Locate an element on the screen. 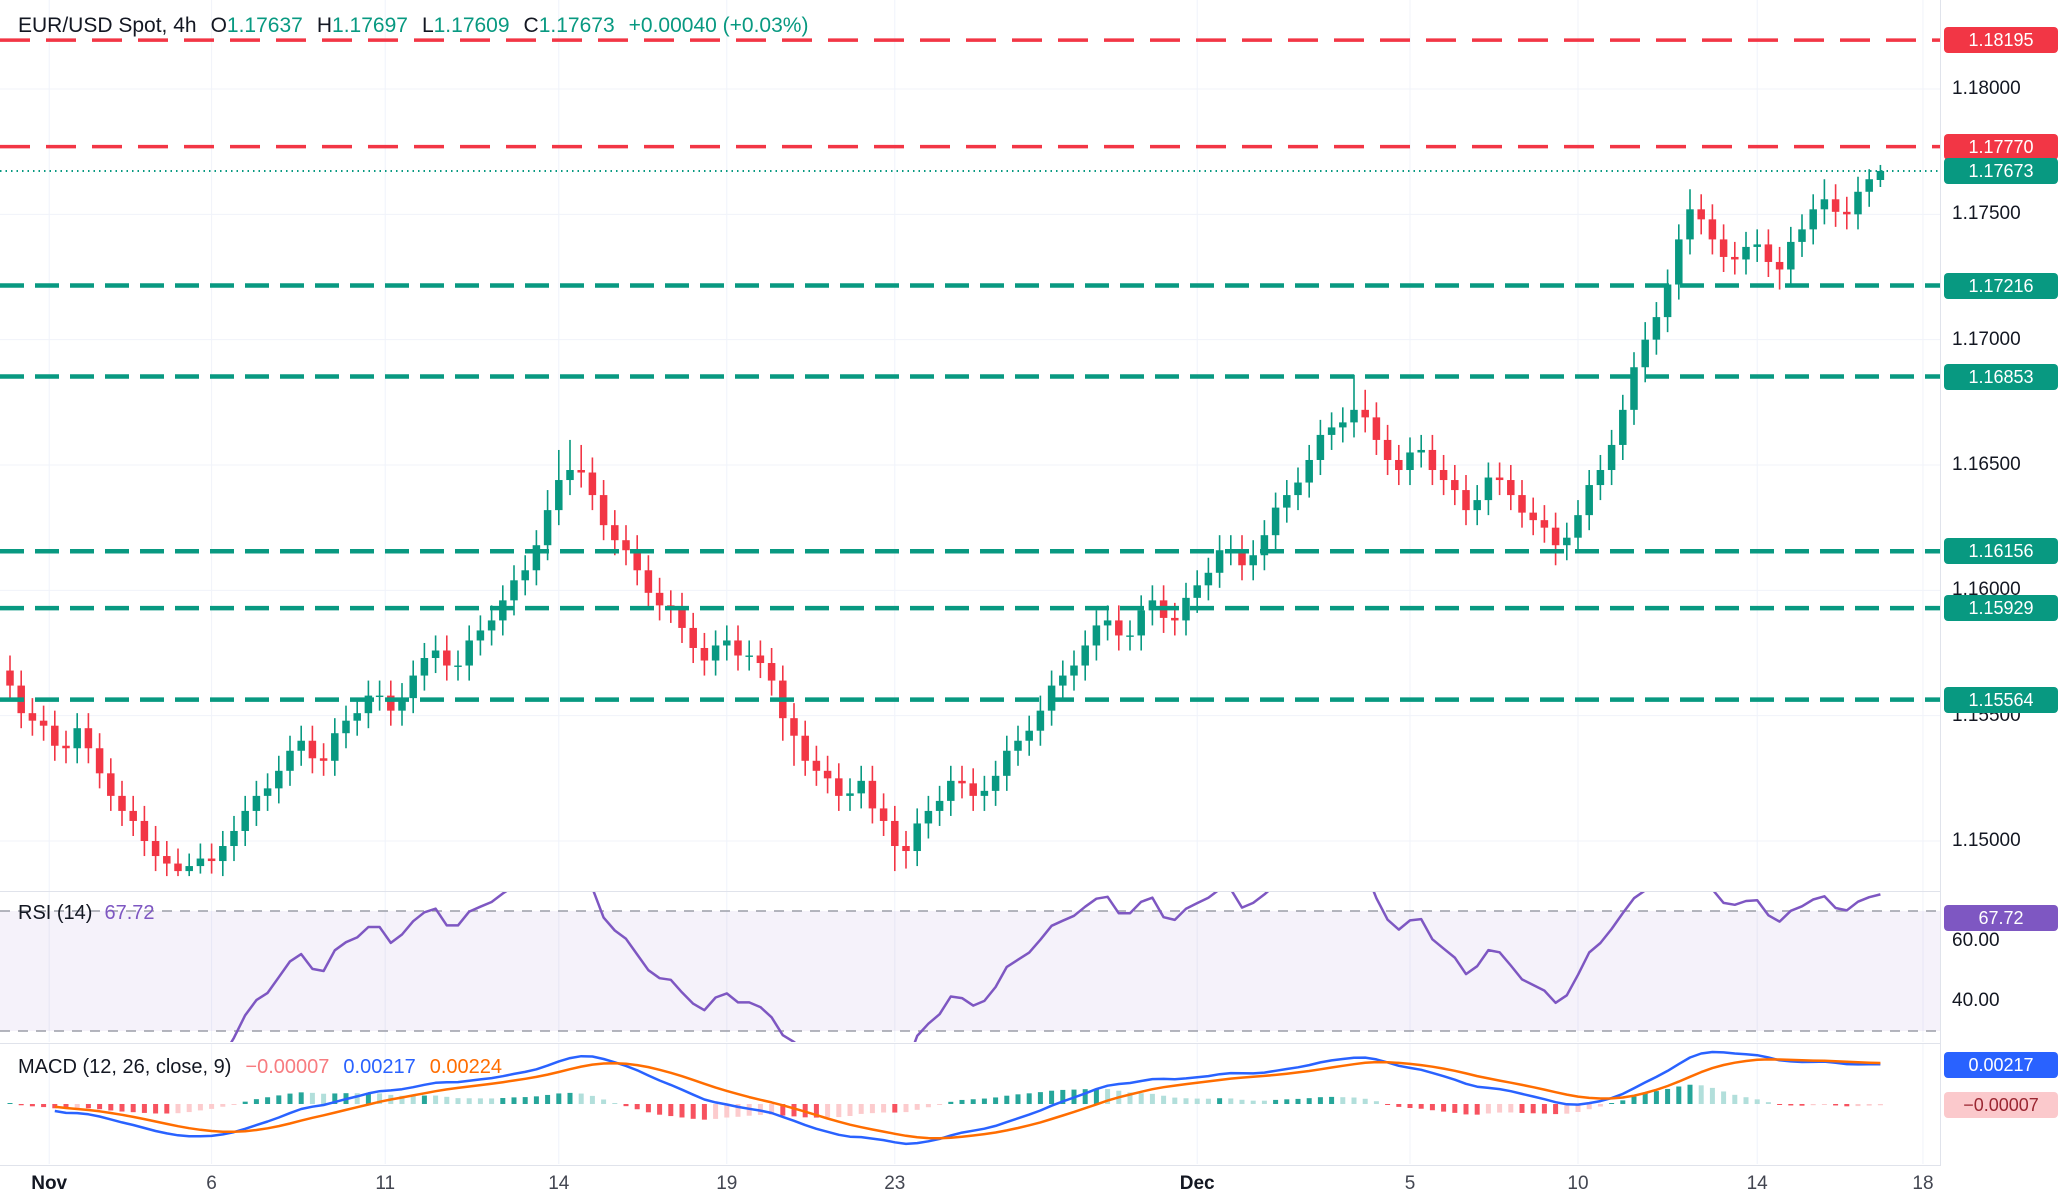 The height and width of the screenshot is (1202, 2064). rsi-pane is located at coordinates (970, 967).